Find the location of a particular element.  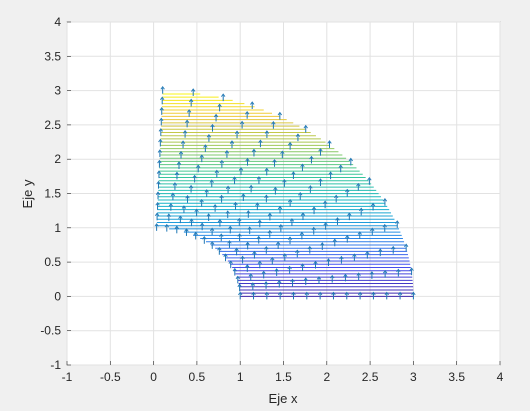

x-tick-label: 0 is located at coordinates (153, 377).